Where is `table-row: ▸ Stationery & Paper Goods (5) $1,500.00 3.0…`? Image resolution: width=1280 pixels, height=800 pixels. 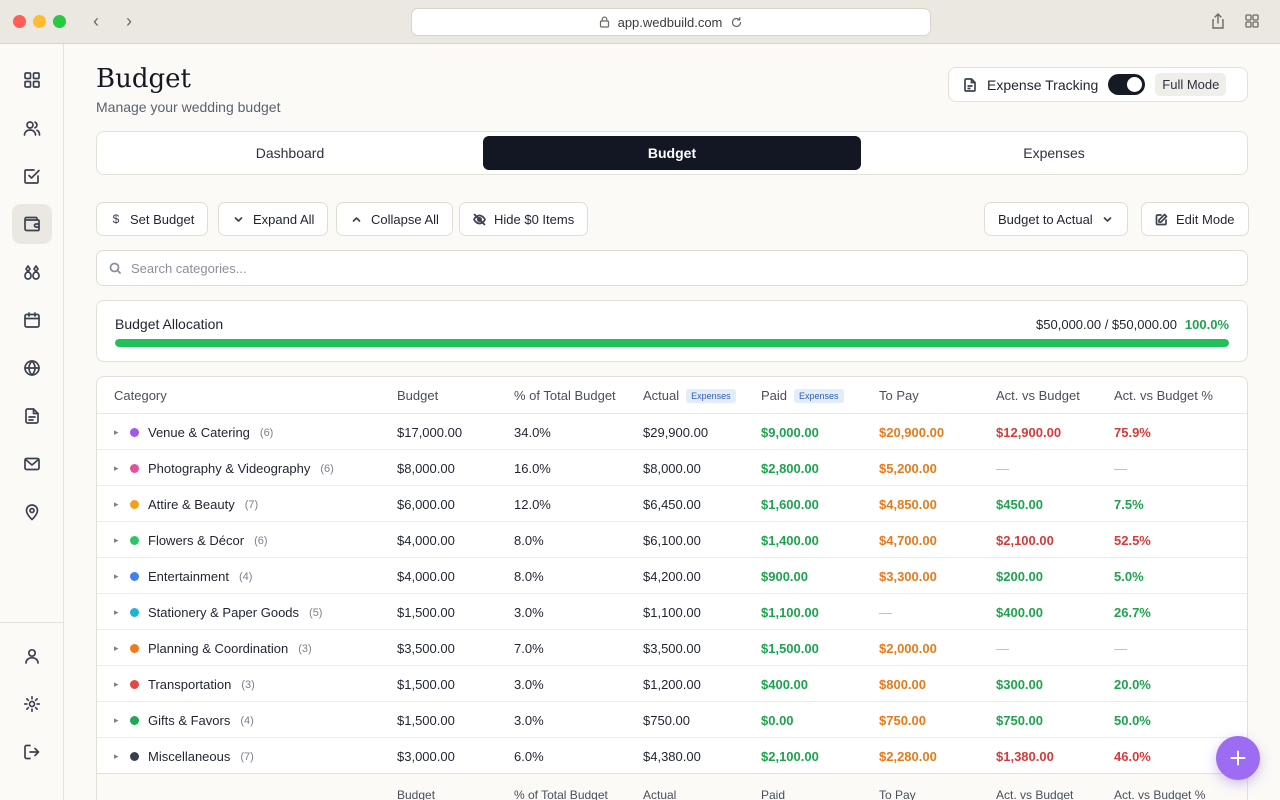
table-row: ▸ Stationery & Paper Goods (5) $1,500.00 3.0… is located at coordinates (672, 612).